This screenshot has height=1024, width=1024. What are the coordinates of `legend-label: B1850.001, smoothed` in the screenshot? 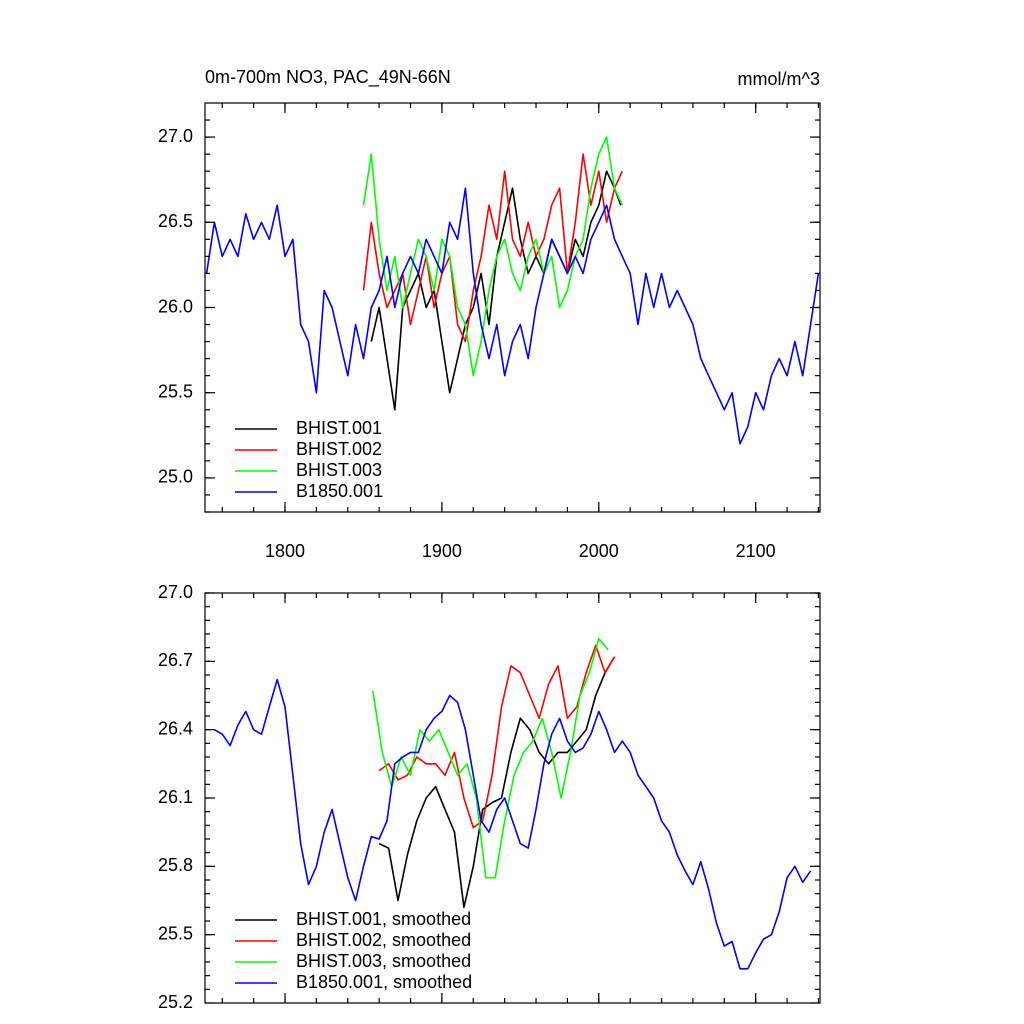 It's located at (384, 982).